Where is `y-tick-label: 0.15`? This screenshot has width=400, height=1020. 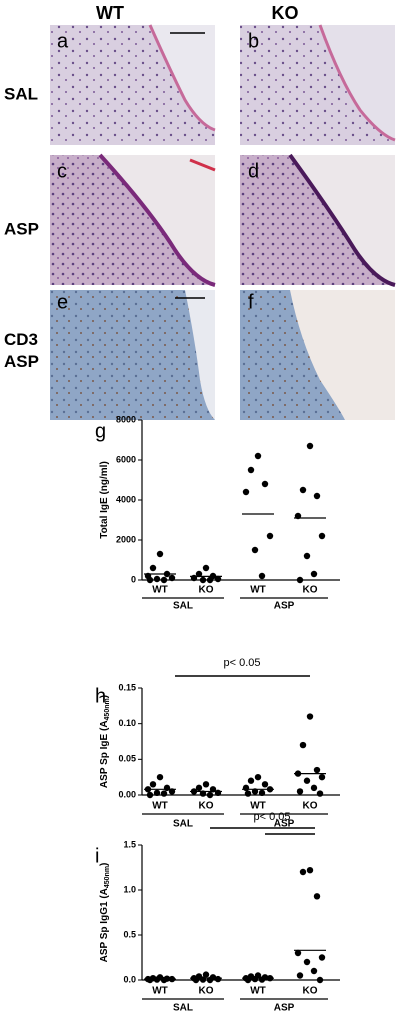 y-tick-label: 0.15 is located at coordinates (127, 687).